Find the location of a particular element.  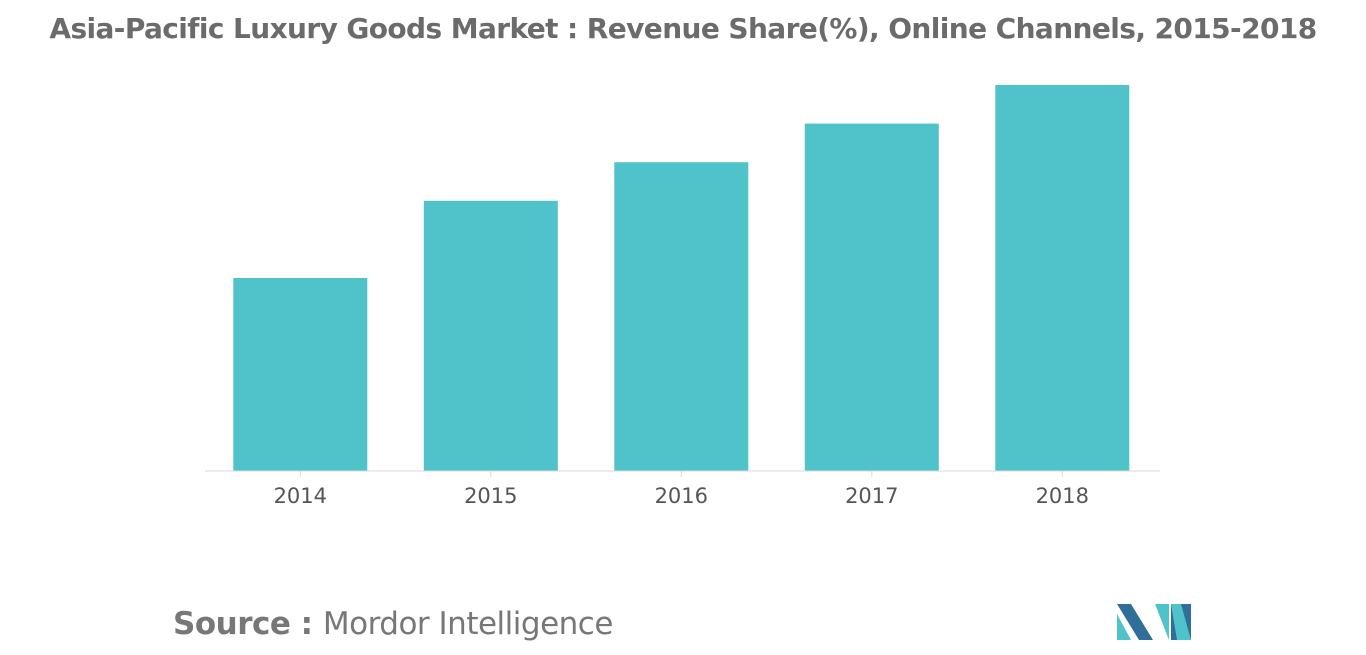

logo-left-shape is located at coordinates (1135, 622).